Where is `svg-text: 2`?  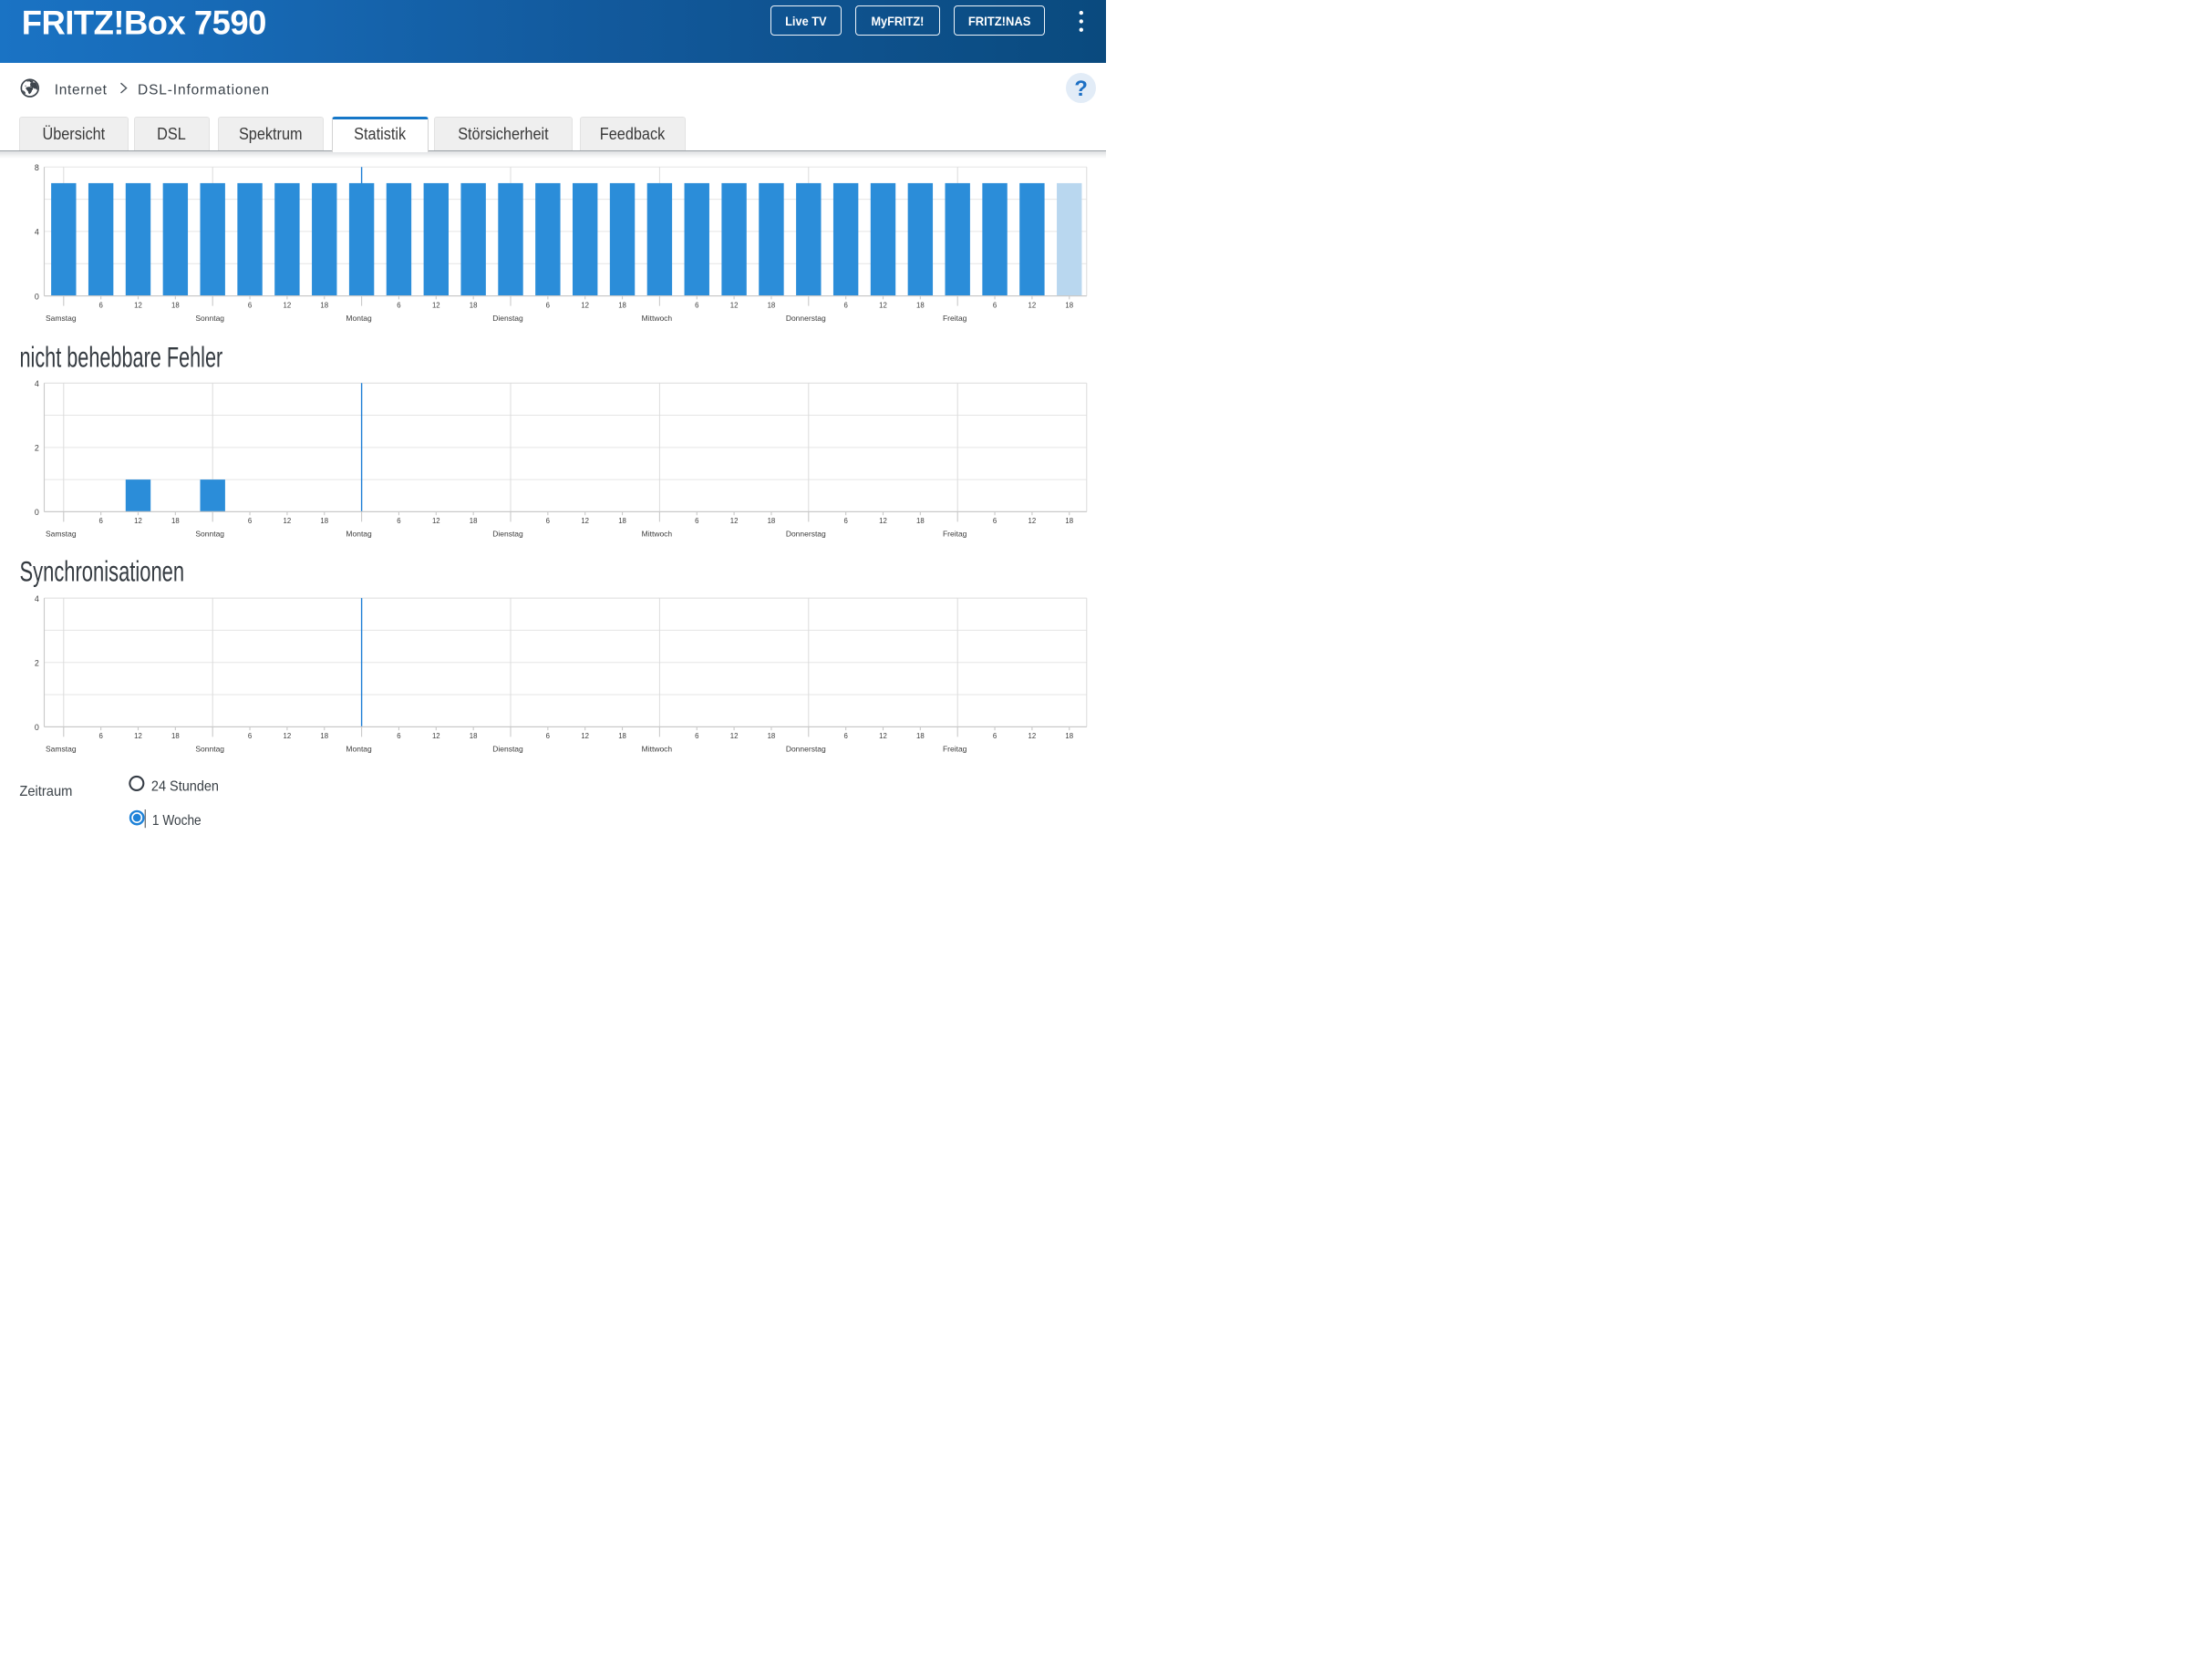
svg-text: 2 is located at coordinates (37, 448).